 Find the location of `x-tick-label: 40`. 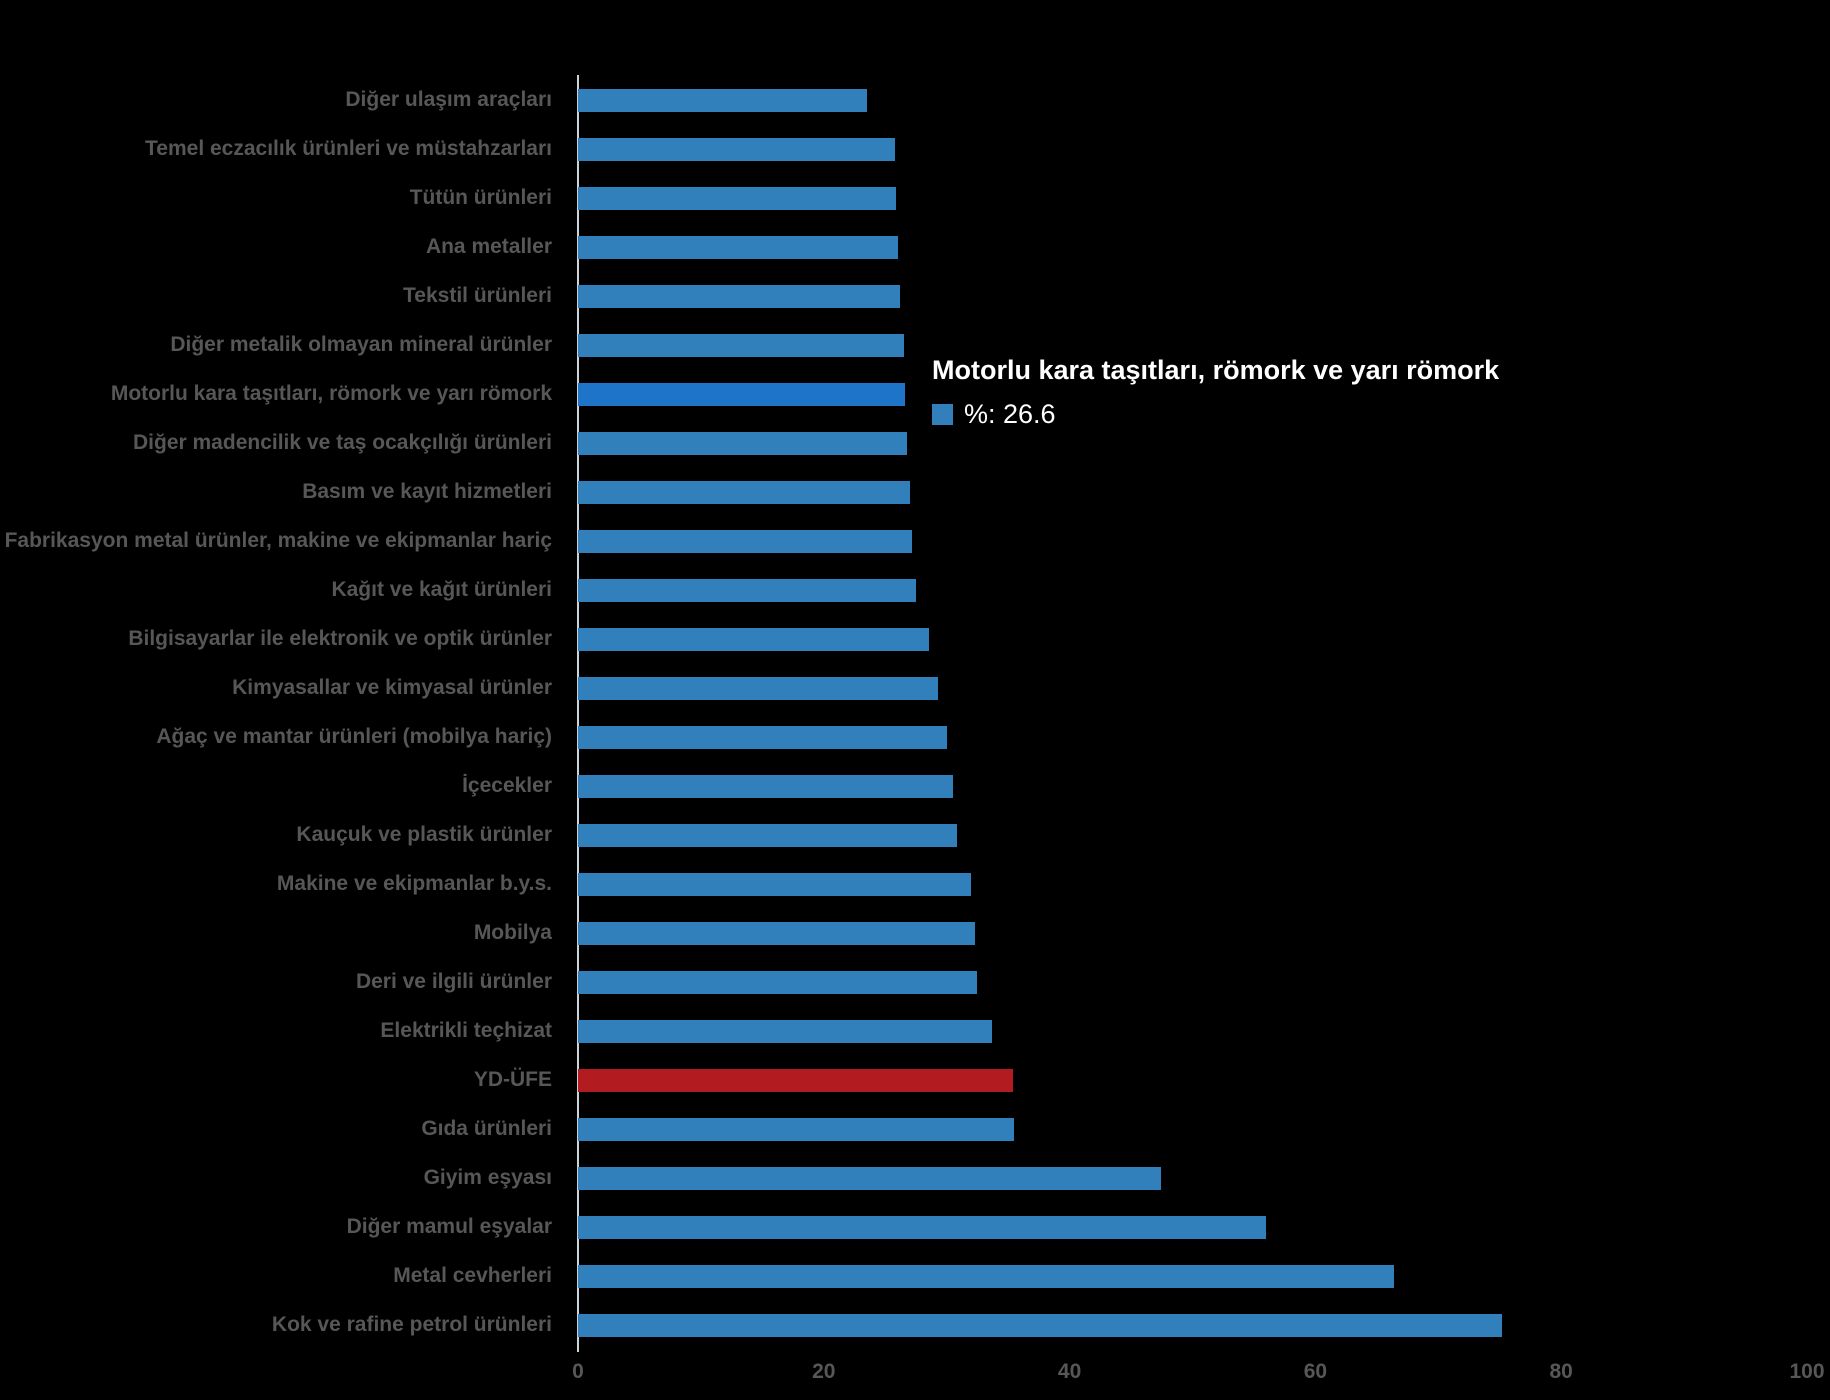

x-tick-label: 40 is located at coordinates (1069, 1371).